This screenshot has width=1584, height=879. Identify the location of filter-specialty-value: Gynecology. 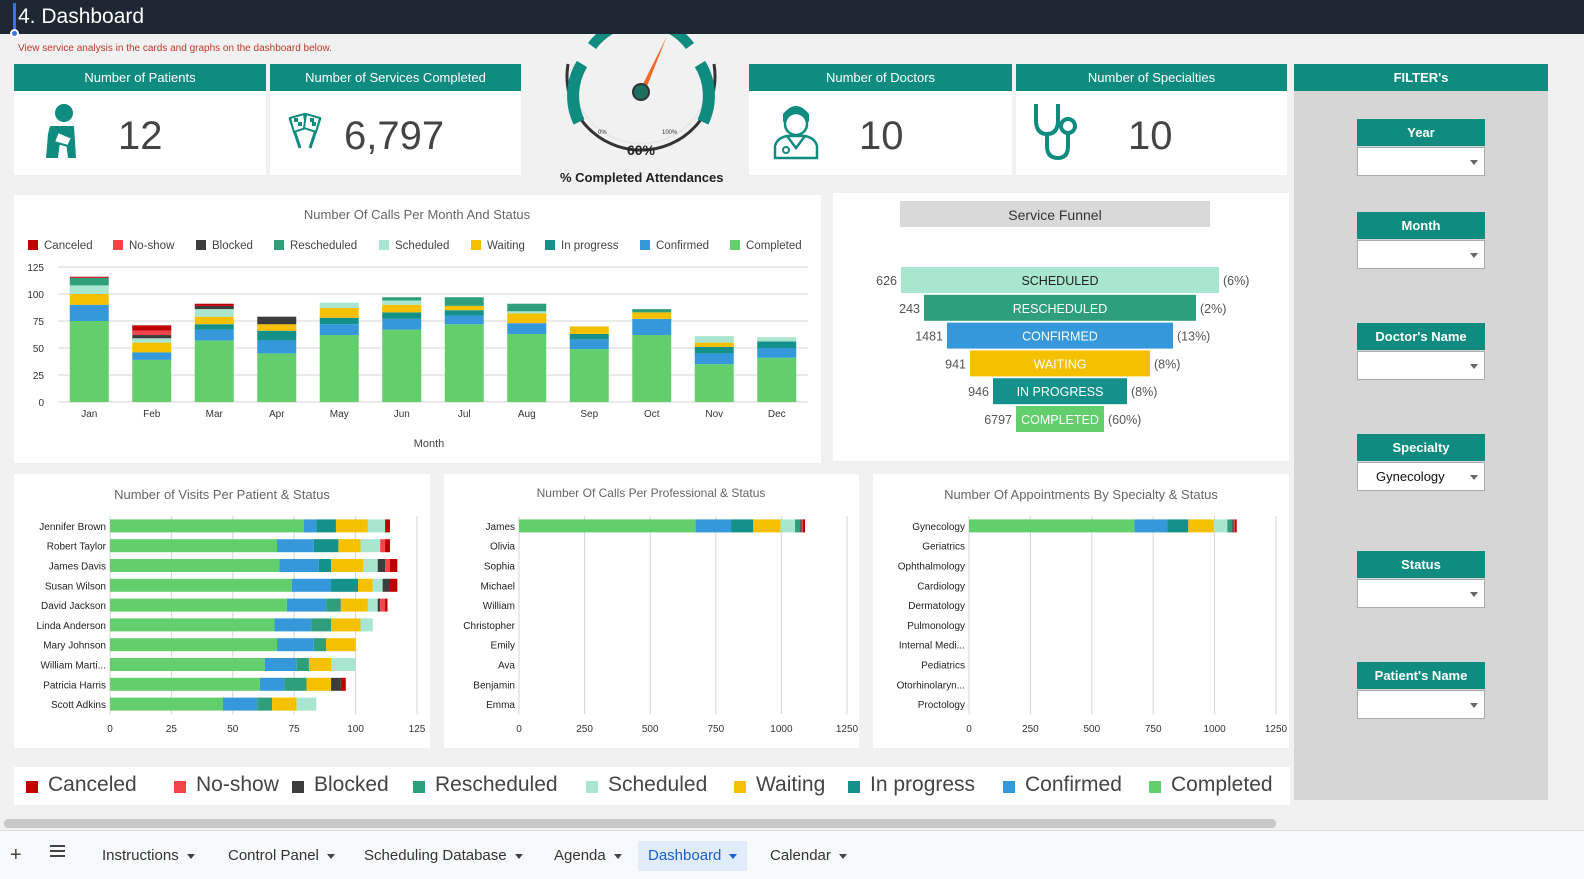
(1410, 476).